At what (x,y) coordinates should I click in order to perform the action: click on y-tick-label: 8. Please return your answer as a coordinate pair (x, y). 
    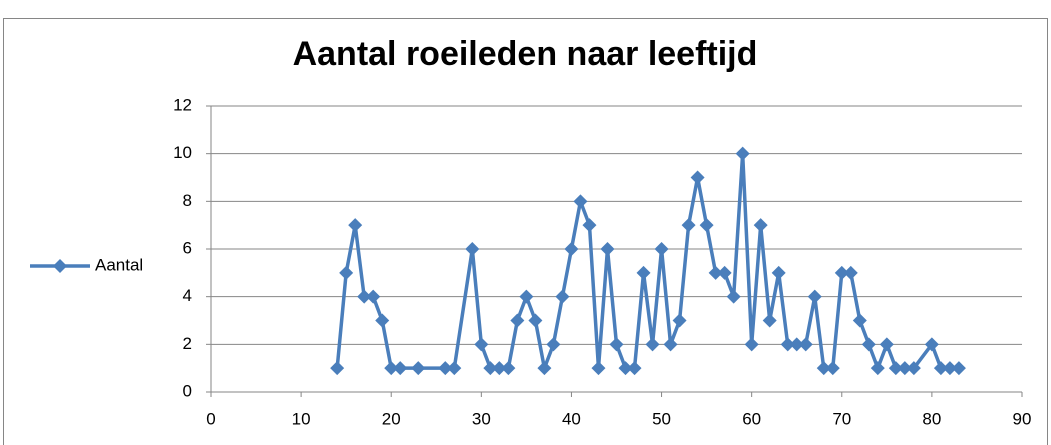
    Looking at the image, I should click on (187, 200).